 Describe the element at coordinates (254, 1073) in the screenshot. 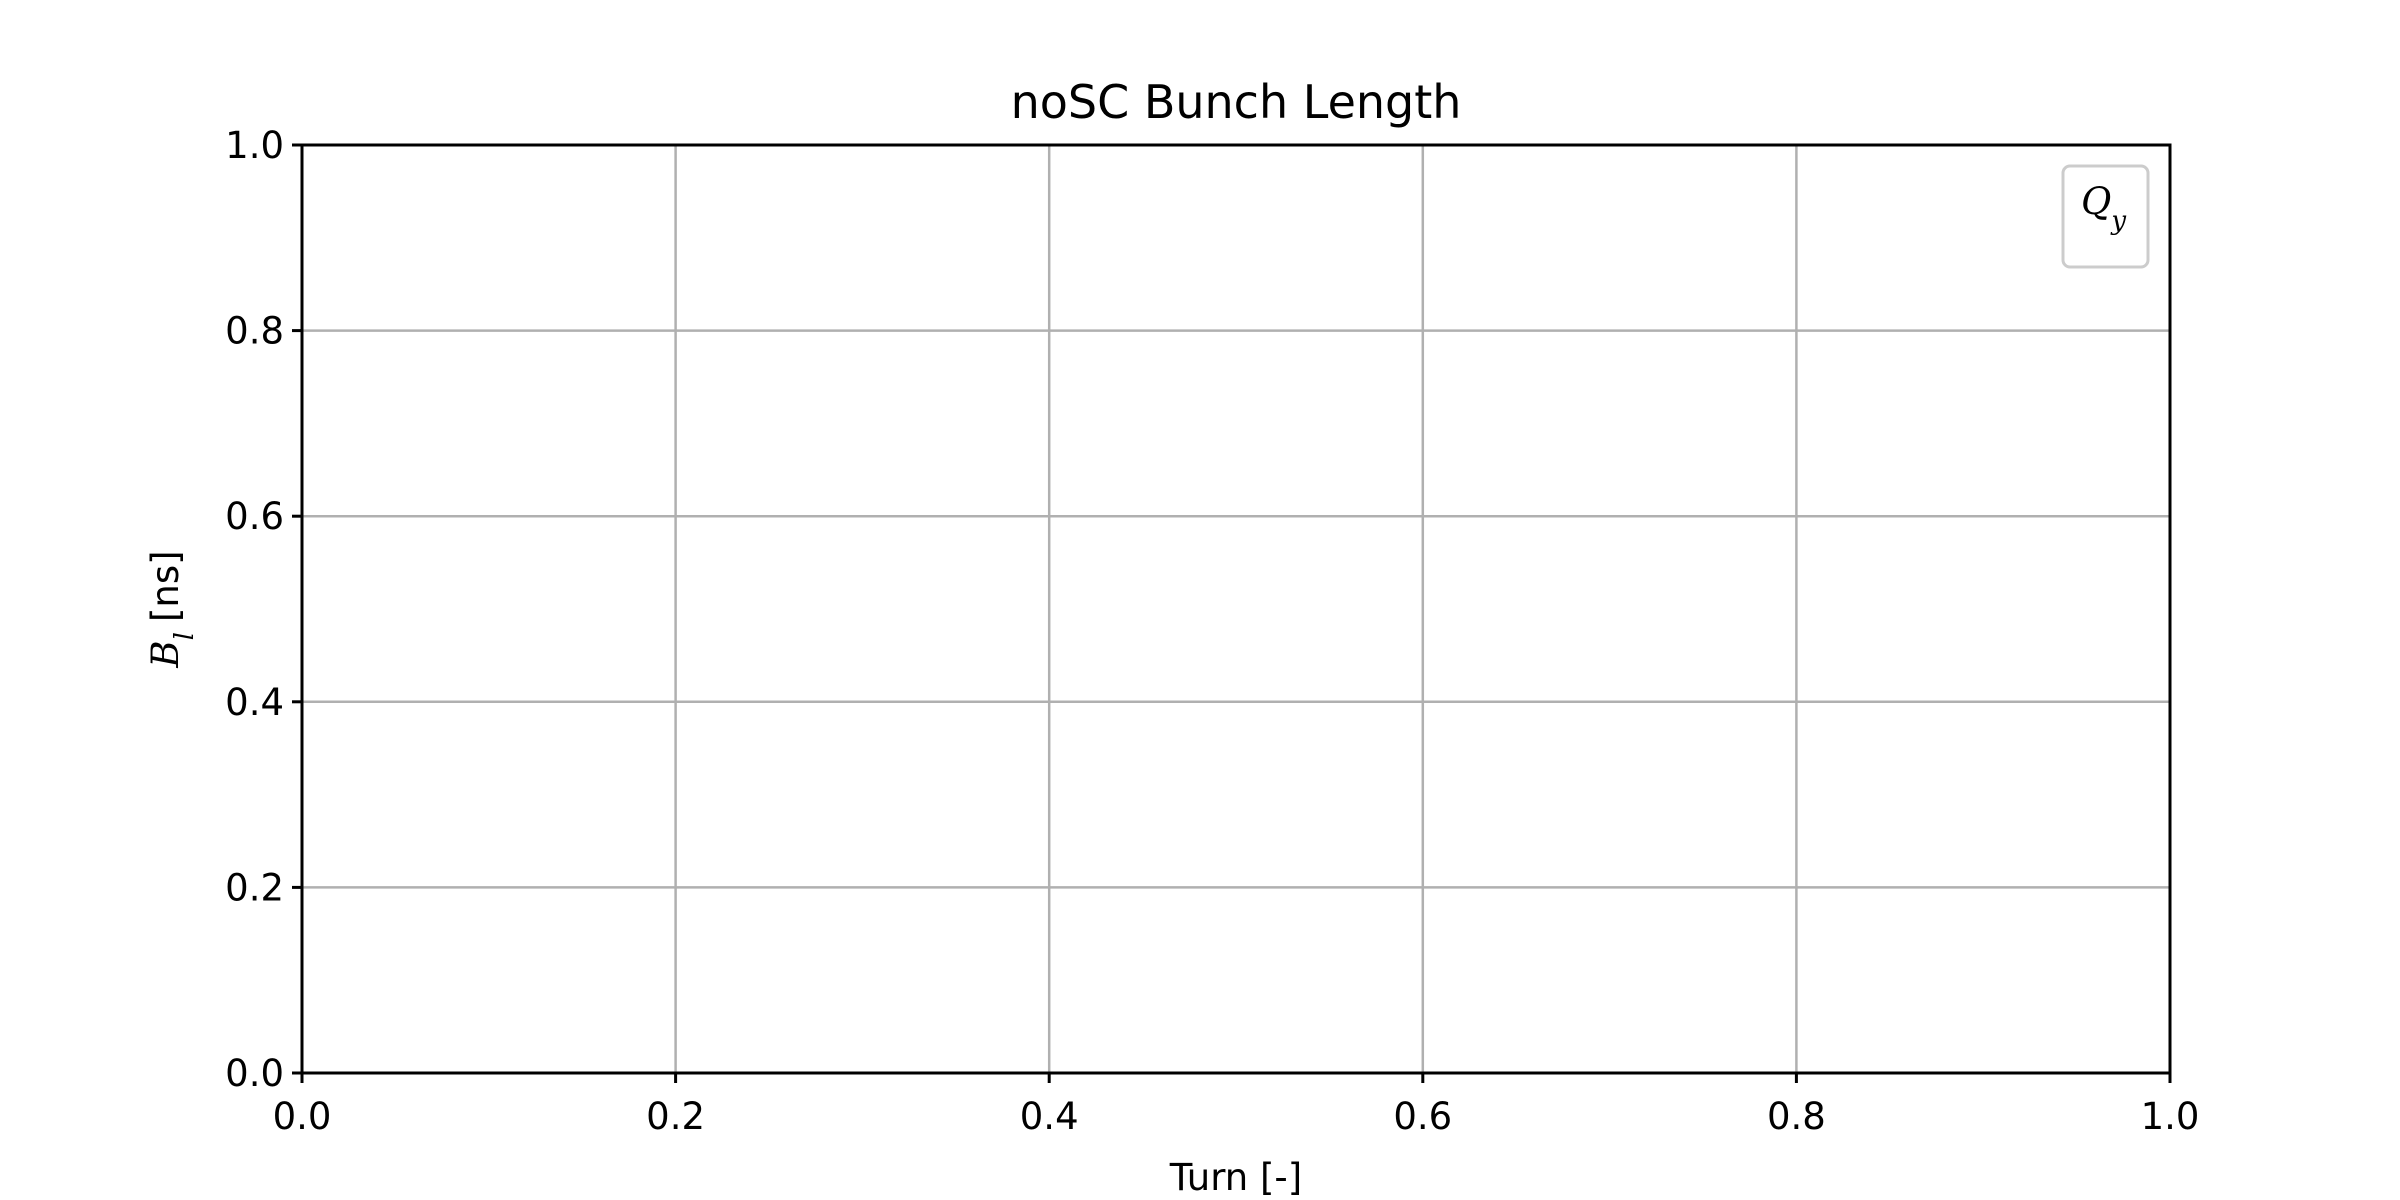

I see `y-tick-label: 0.0` at that location.